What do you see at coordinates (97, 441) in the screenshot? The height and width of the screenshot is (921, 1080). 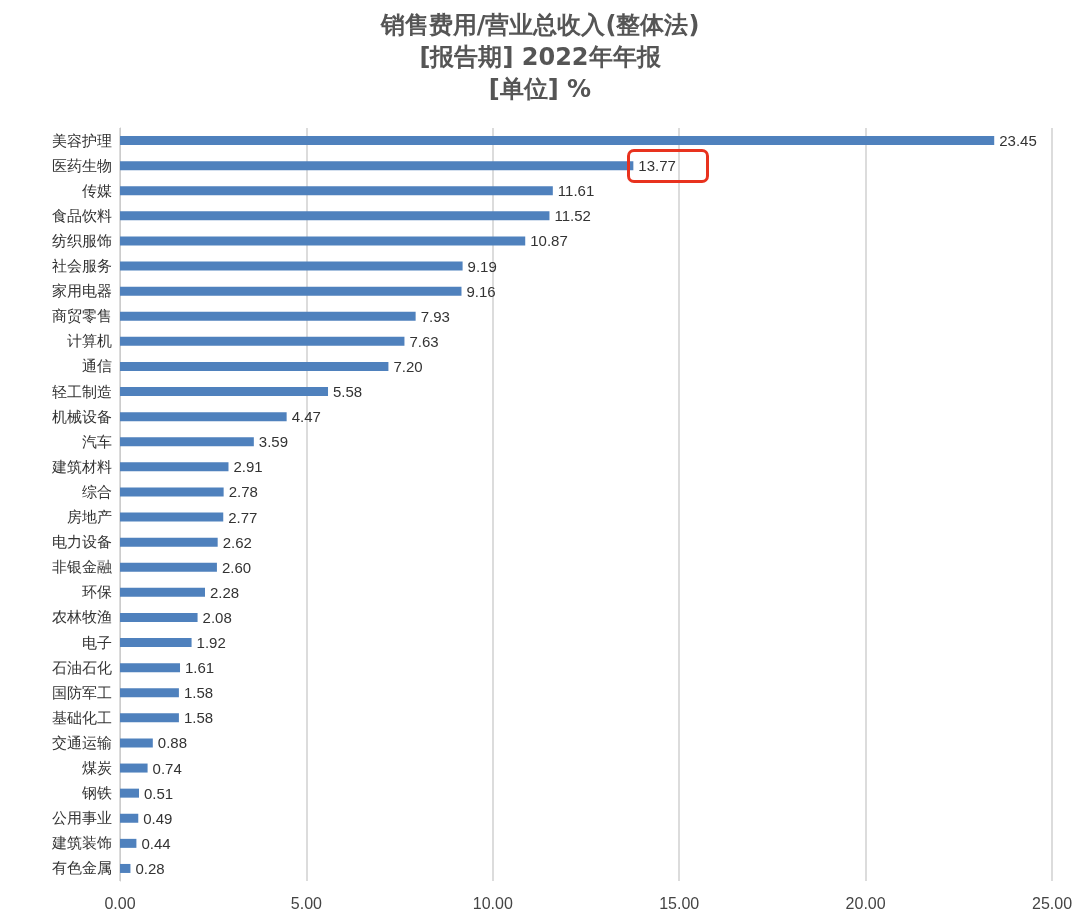 I see `y-tick-label: 汽车` at bounding box center [97, 441].